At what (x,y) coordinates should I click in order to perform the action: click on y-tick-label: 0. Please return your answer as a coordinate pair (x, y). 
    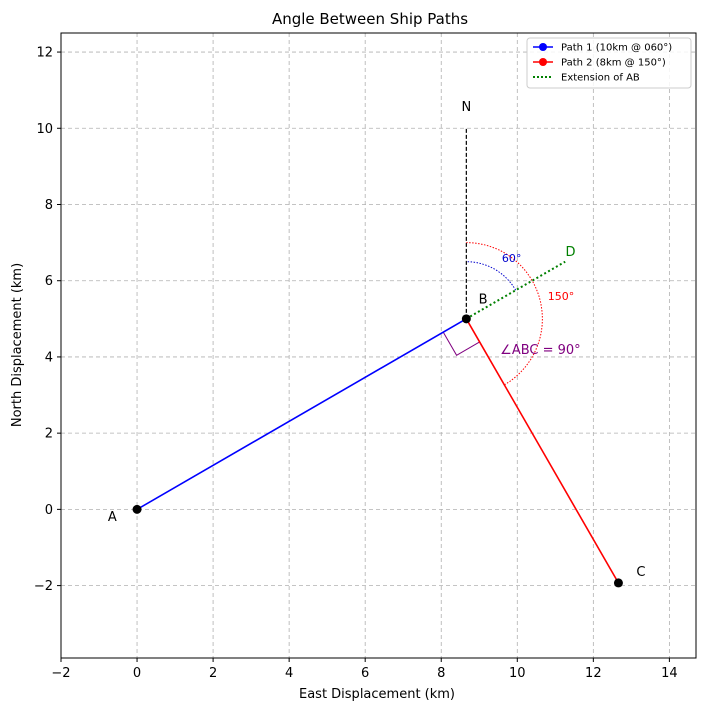
    Looking at the image, I should click on (49, 510).